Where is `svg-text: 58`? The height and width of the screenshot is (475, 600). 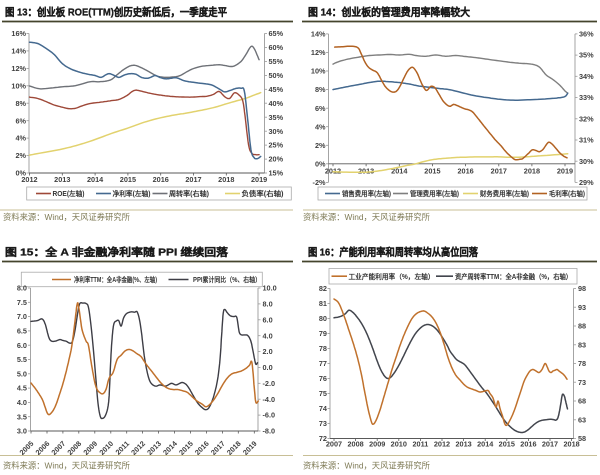 svg-text: 58 is located at coordinates (582, 438).